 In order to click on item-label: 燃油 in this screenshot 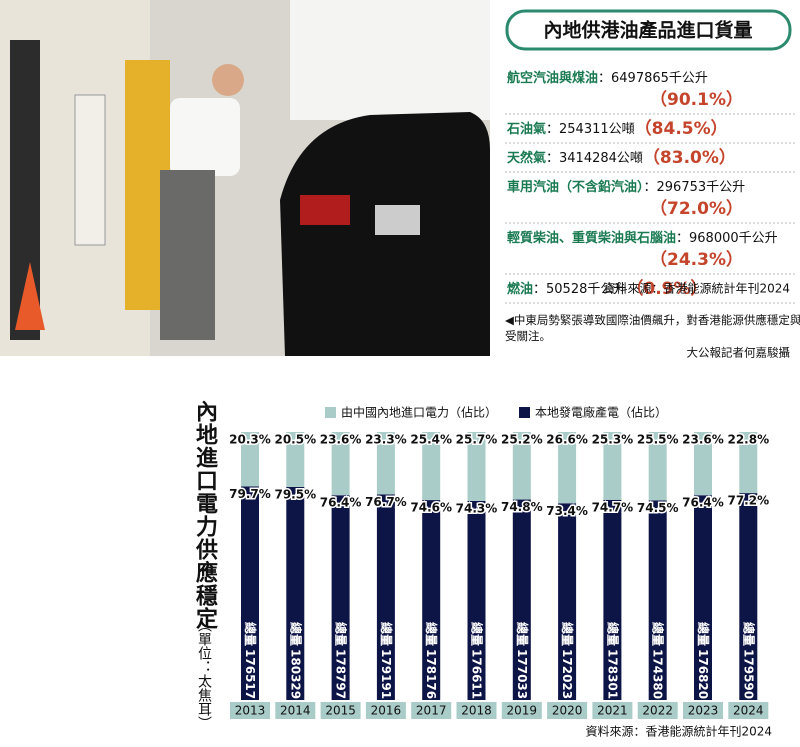, I will do `click(520, 289)`.